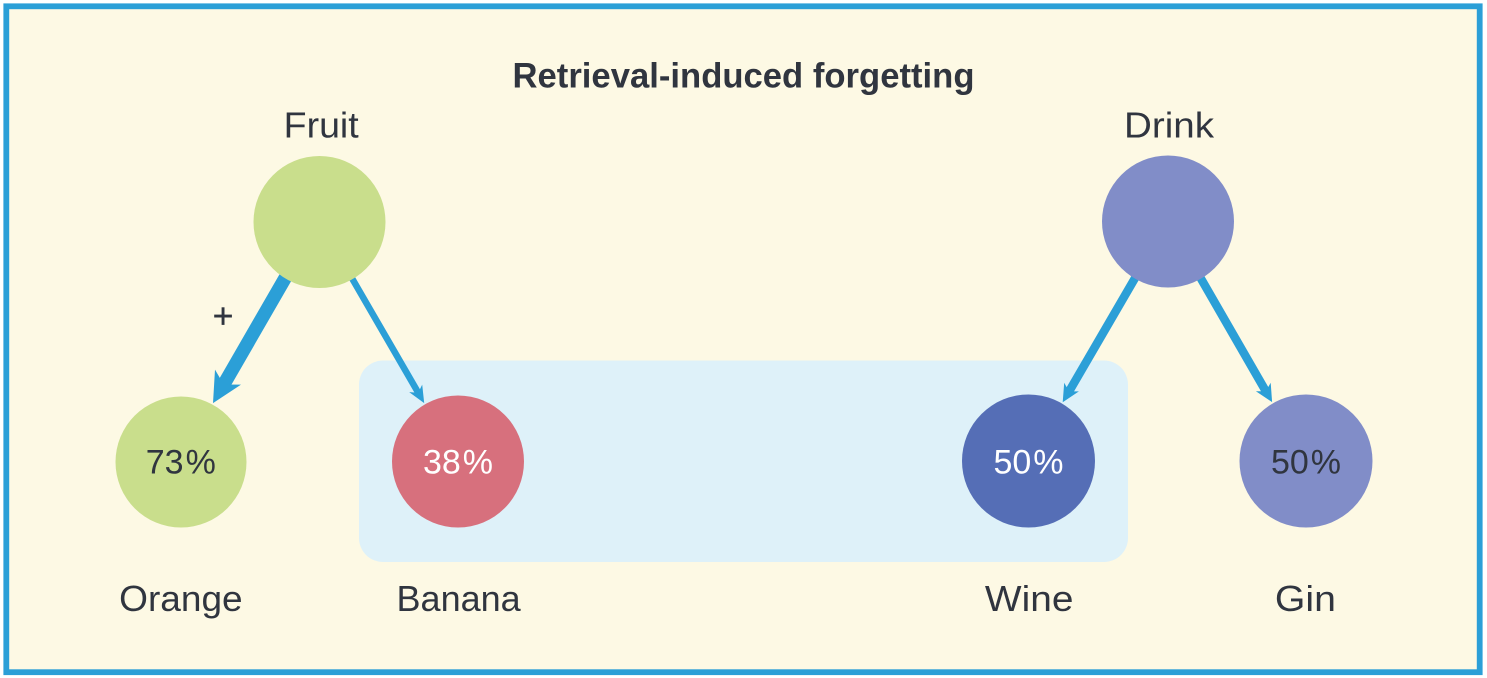 The width and height of the screenshot is (1487, 678). Describe the element at coordinates (181, 463) in the screenshot. I see `svg-text: 73%` at that location.